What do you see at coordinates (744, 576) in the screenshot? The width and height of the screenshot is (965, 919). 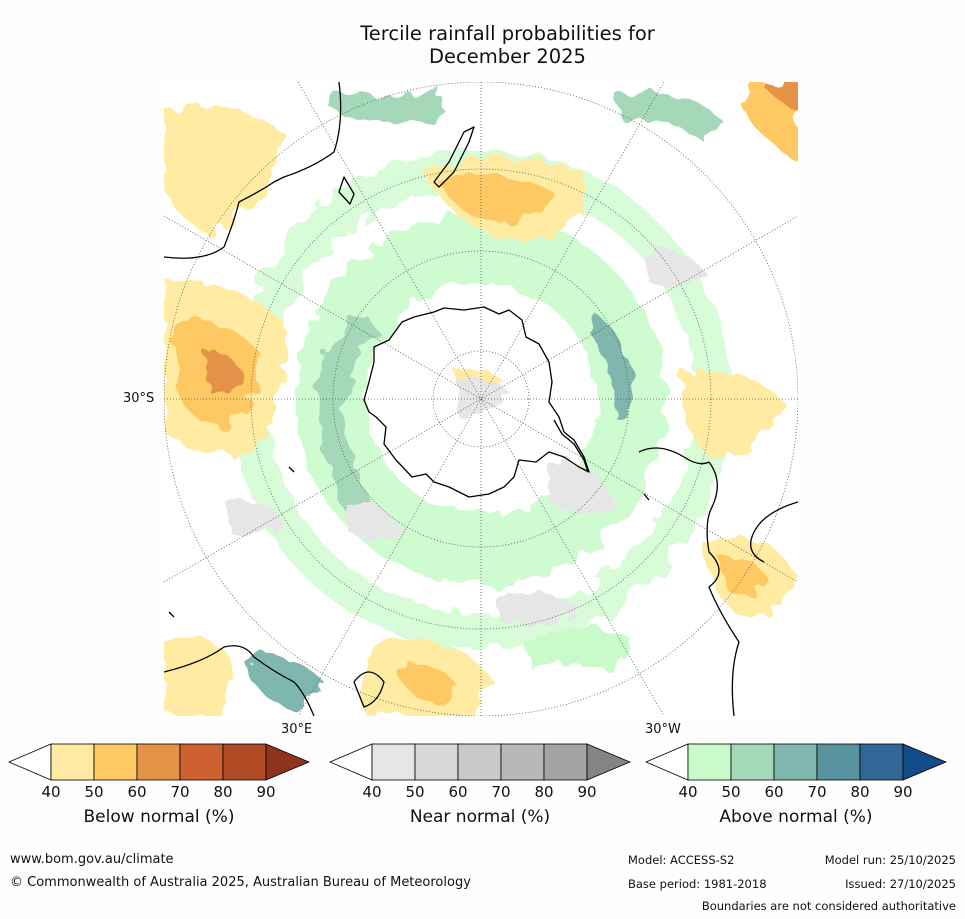 I see `below-normal-south-atlantic-core` at bounding box center [744, 576].